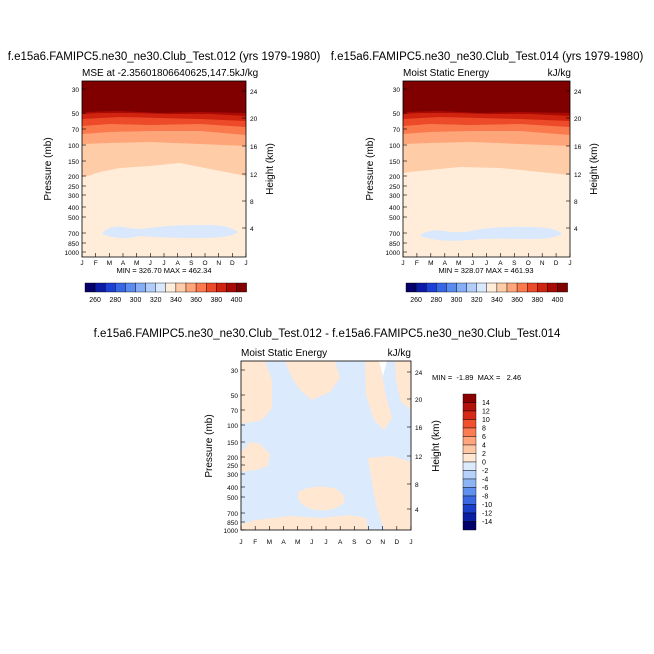 The image size is (654, 654). Describe the element at coordinates (232, 263) in the screenshot. I see `x-tick-label: D` at that location.